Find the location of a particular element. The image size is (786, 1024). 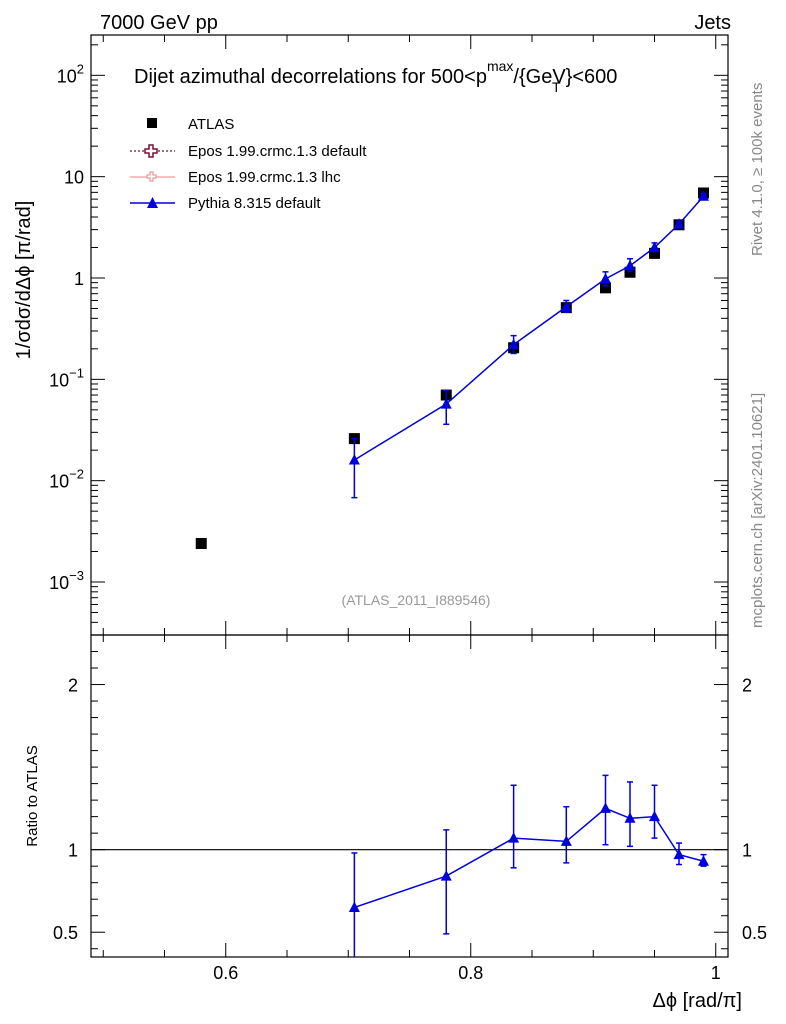

legend-label-pythia: Pythia 8.315 default is located at coordinates (254, 203).